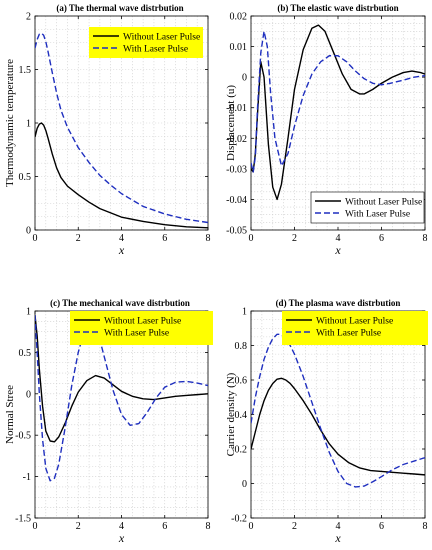 The width and height of the screenshot is (432, 550). What do you see at coordinates (241, 415) in the screenshot?
I see `y-tick-label: 0.4` at bounding box center [241, 415].